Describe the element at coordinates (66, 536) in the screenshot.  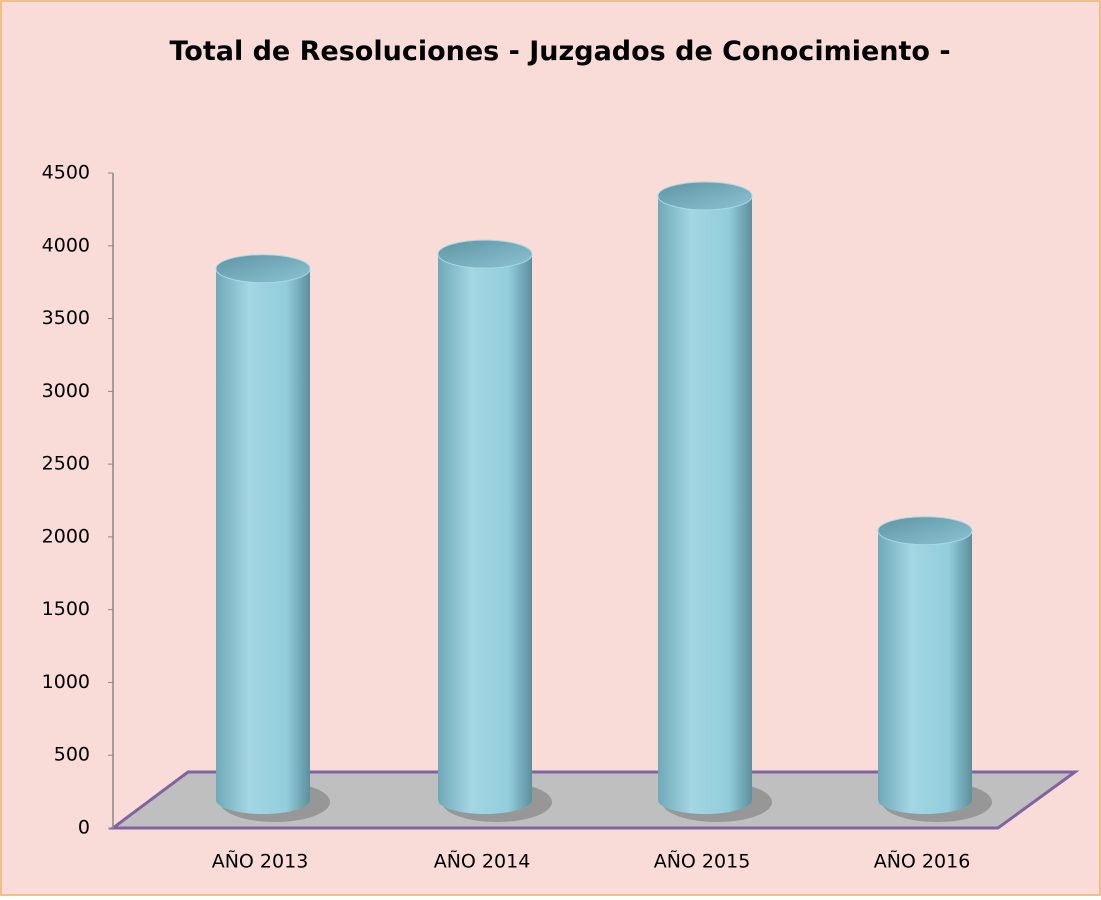
I see `y-tick-label: 2000` at that location.